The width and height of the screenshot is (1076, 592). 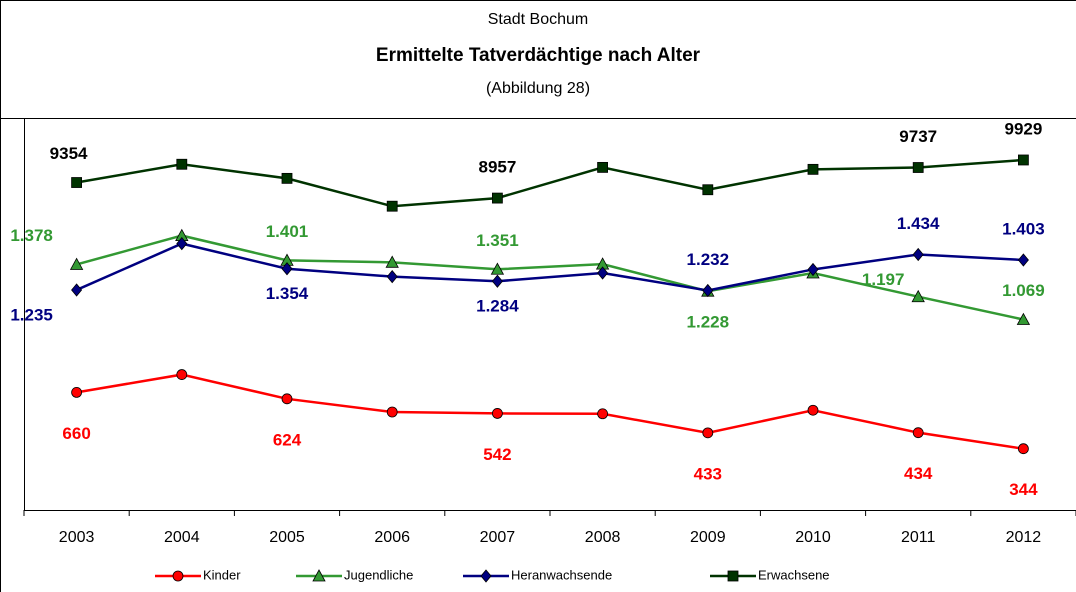 What do you see at coordinates (497, 240) in the screenshot?
I see `data-label: 1.351` at bounding box center [497, 240].